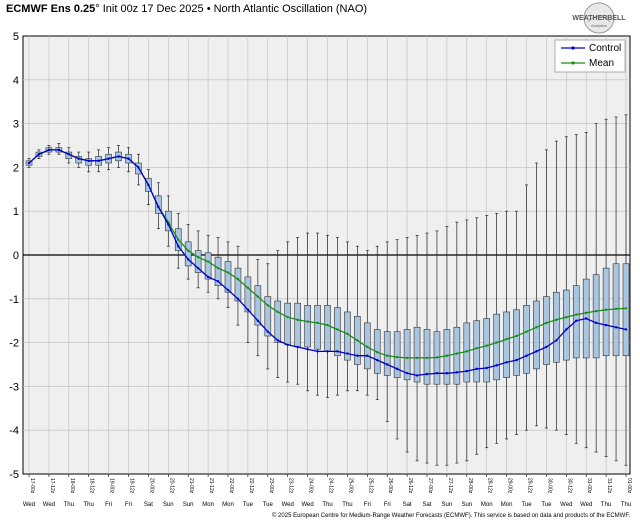 This screenshot has height=525, width=640. What do you see at coordinates (14, 344) in the screenshot?
I see `y-tick-label: -2` at bounding box center [14, 344].